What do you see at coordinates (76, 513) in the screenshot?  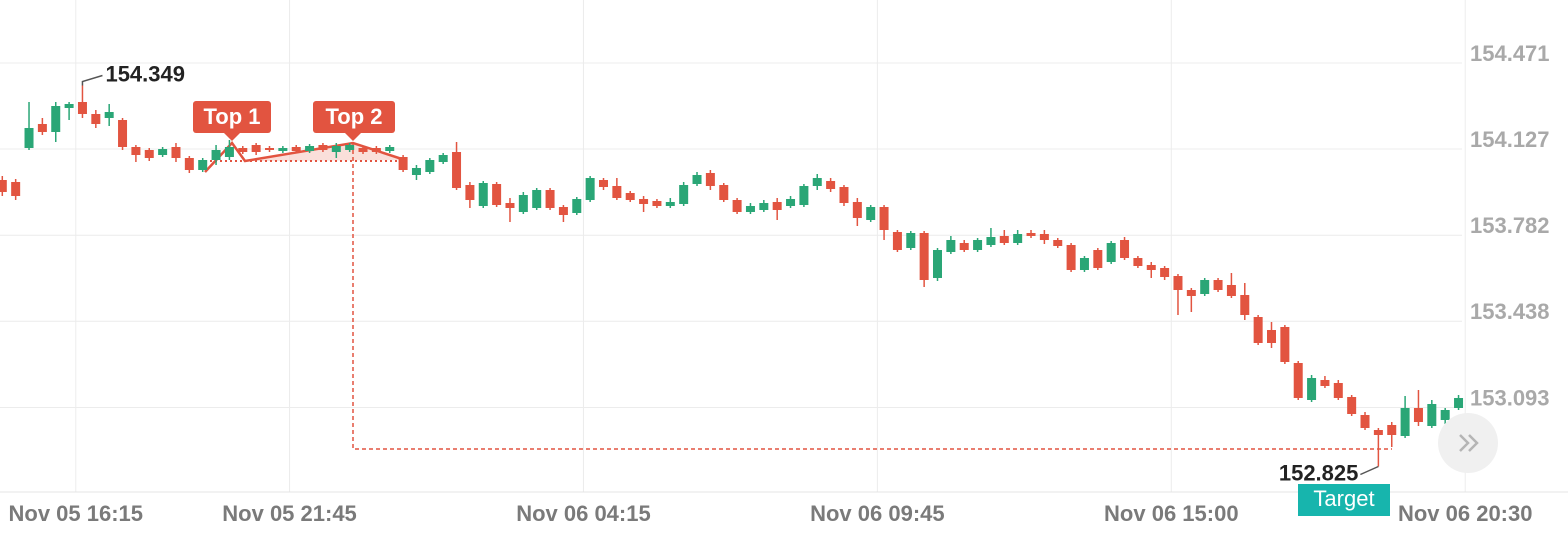 I see `x-tick-label: Nov 05 16:15` at bounding box center [76, 513].